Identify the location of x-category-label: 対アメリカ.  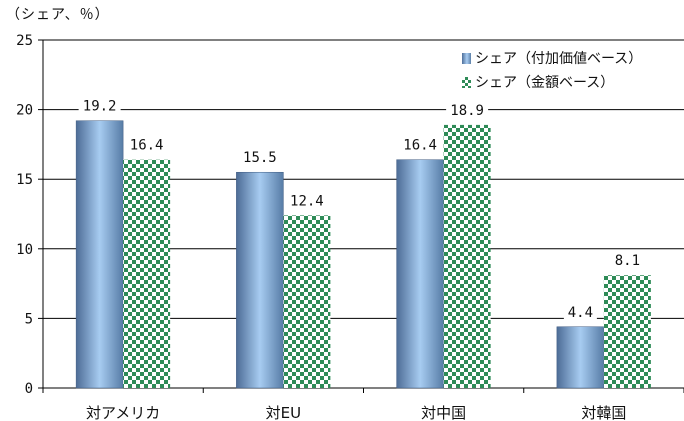
(123, 412).